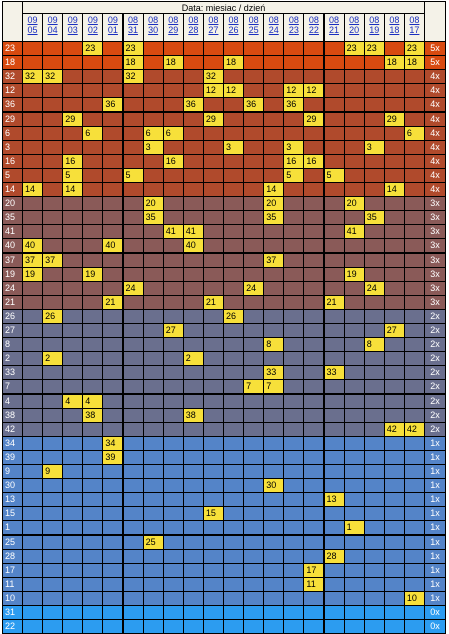 This screenshot has height=634, width=449. Describe the element at coordinates (12, 514) in the screenshot. I see `row-label: 15` at that location.